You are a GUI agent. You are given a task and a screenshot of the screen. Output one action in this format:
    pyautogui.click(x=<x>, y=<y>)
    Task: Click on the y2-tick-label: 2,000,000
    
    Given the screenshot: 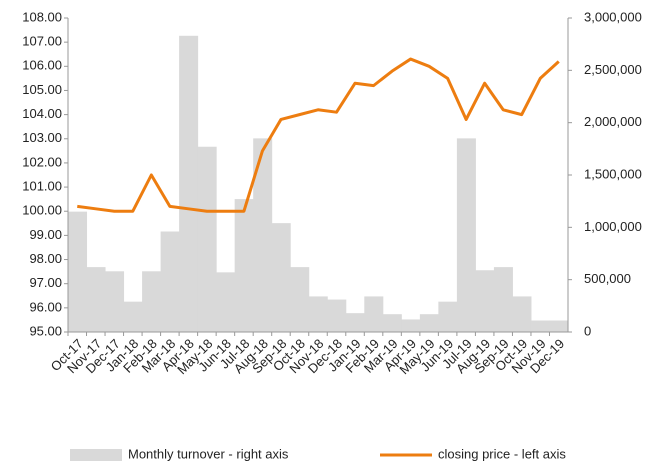 What is the action you would take?
    pyautogui.click(x=613, y=121)
    